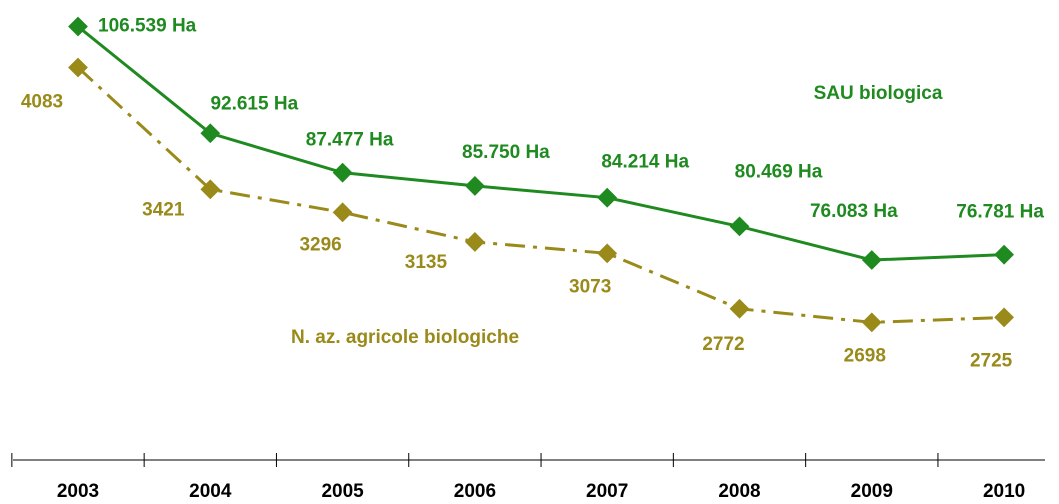 This screenshot has width=1059, height=504. What do you see at coordinates (739, 491) in the screenshot?
I see `x-tick-label: 2008` at bounding box center [739, 491].